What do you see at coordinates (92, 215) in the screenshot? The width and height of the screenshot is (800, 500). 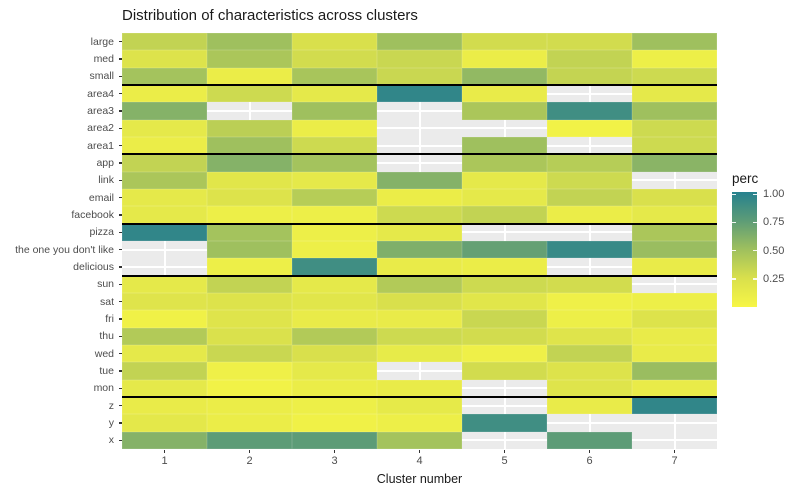 I see `y-axis-label: facebook` at bounding box center [92, 215].